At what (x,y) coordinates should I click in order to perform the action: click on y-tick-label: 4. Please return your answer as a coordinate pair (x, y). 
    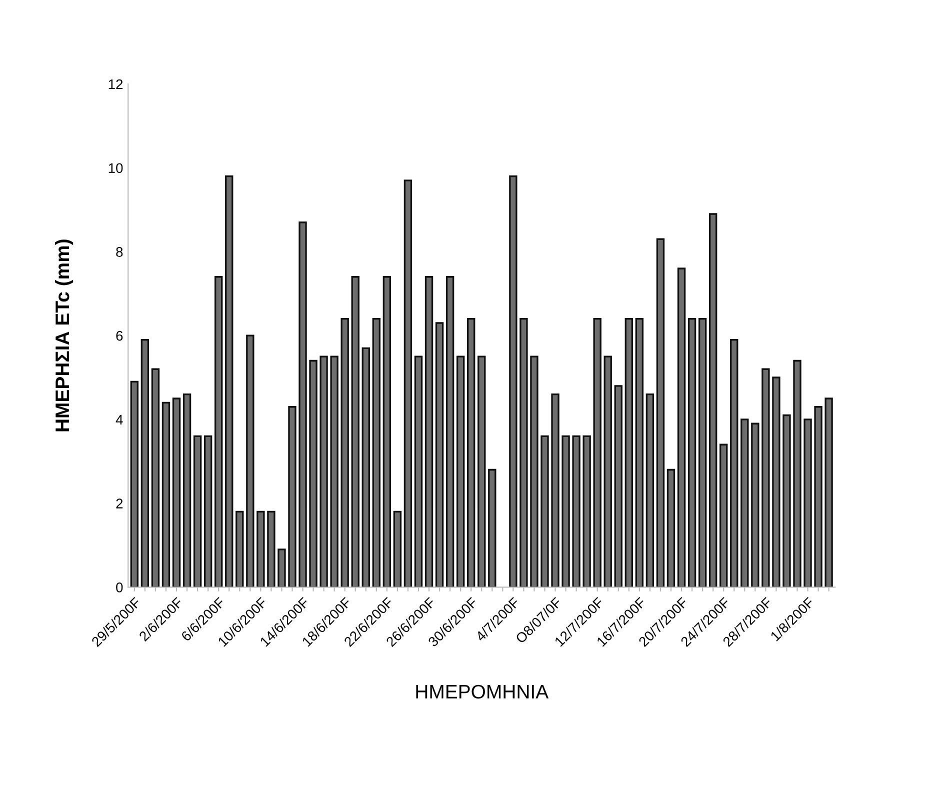
    Looking at the image, I should click on (119, 419).